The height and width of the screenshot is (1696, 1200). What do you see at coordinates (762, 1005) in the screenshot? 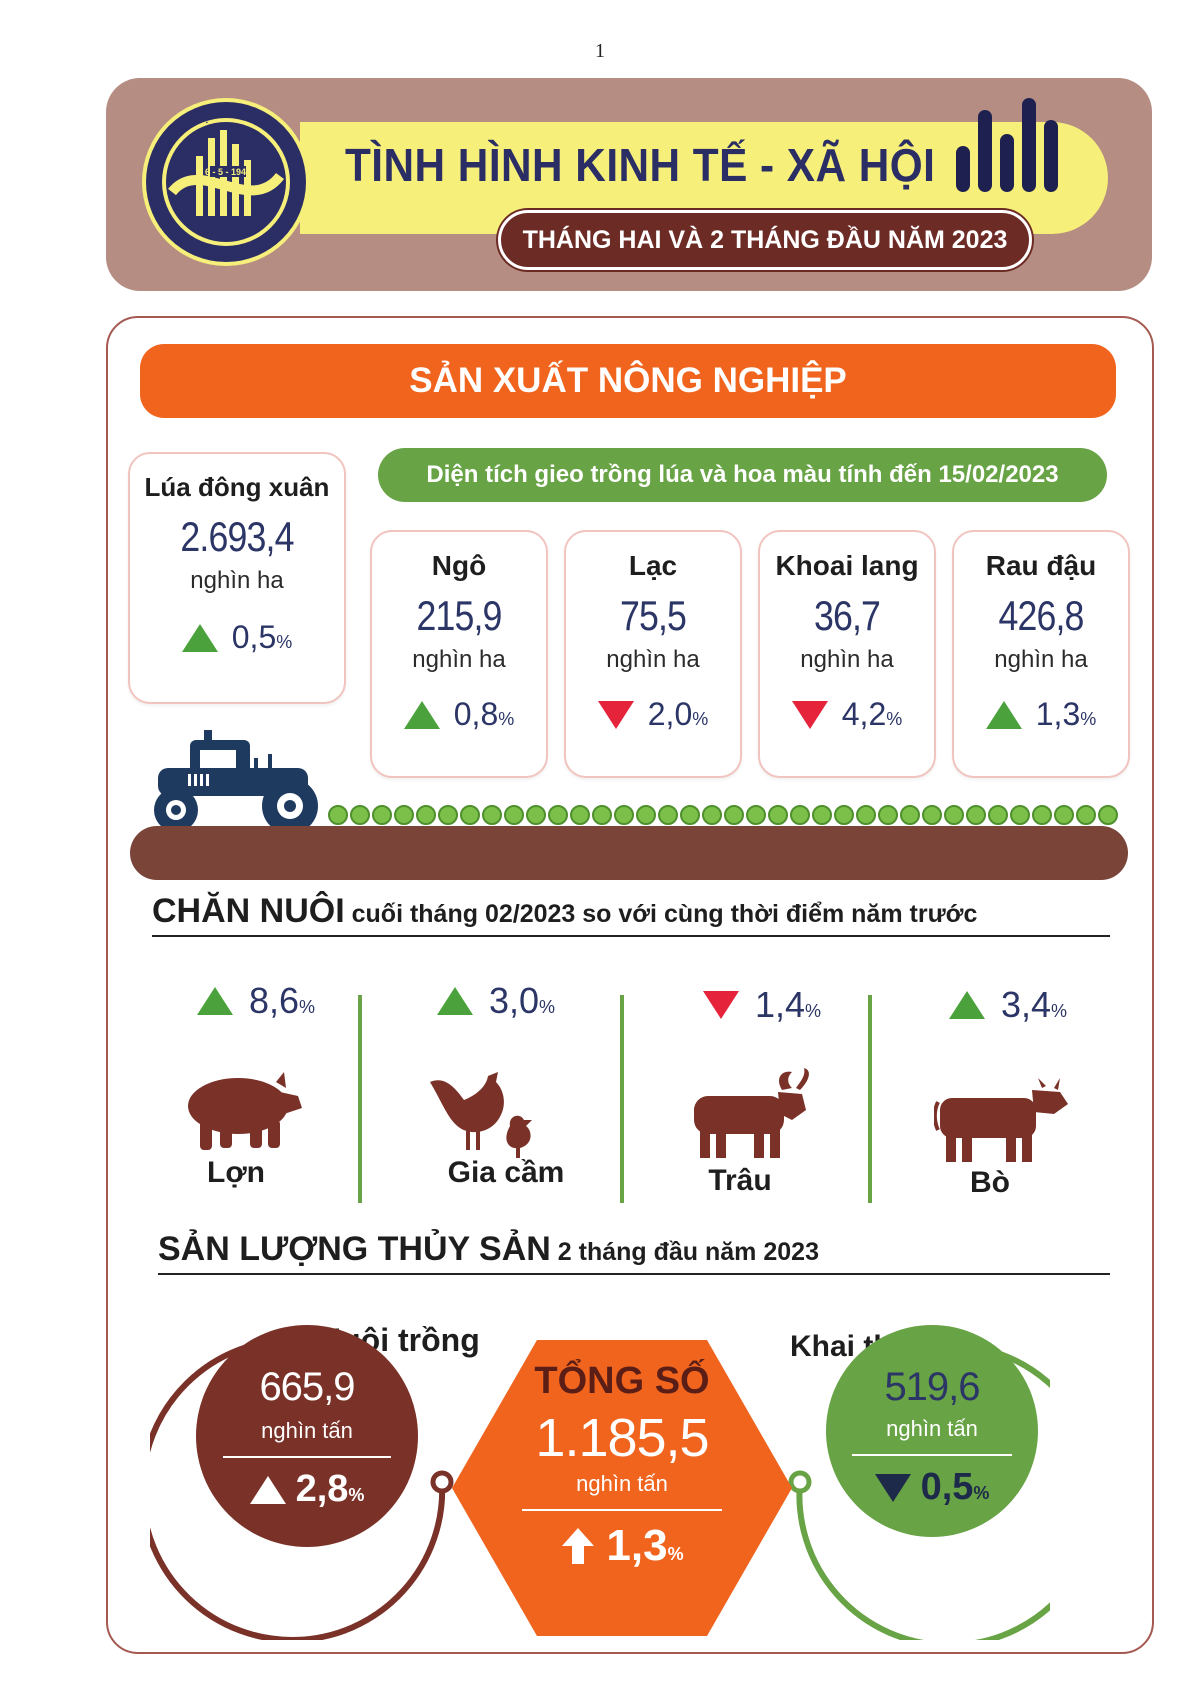
I see `livestock-item-trau: 1,4%` at bounding box center [762, 1005].